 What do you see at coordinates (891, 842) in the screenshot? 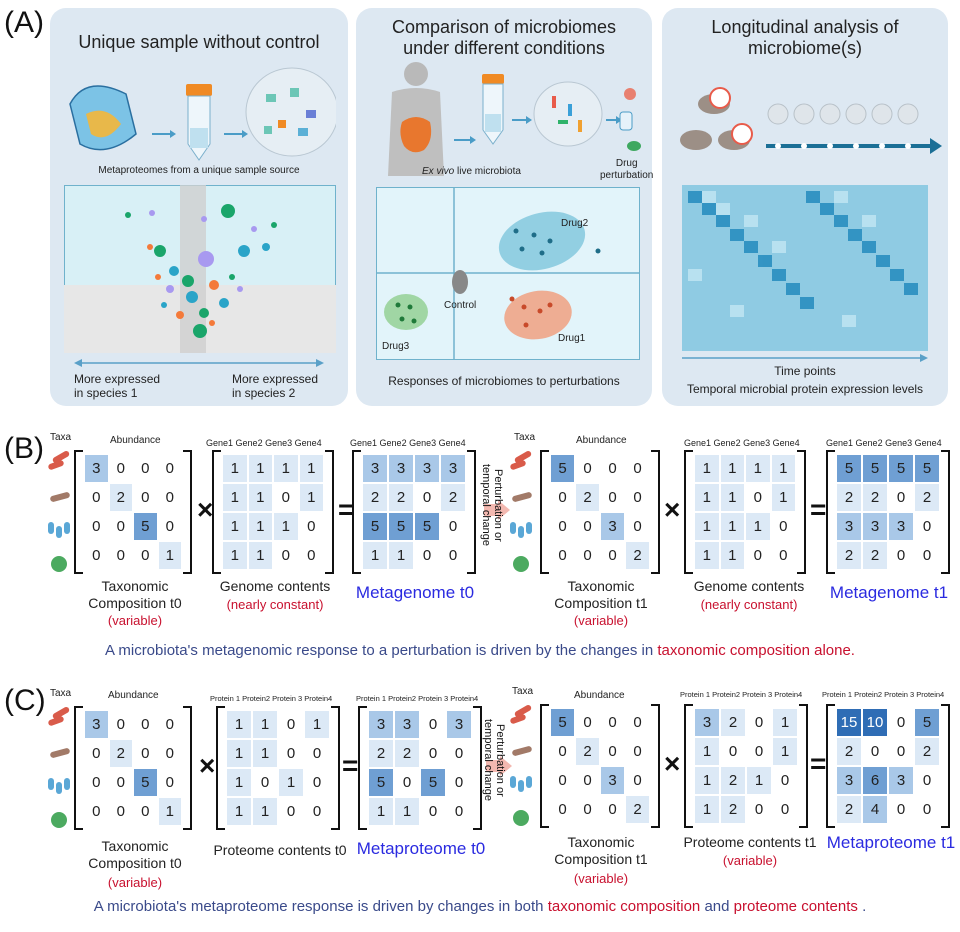
I see `c-right-meta-caption: Metaproteome t1` at bounding box center [891, 842].